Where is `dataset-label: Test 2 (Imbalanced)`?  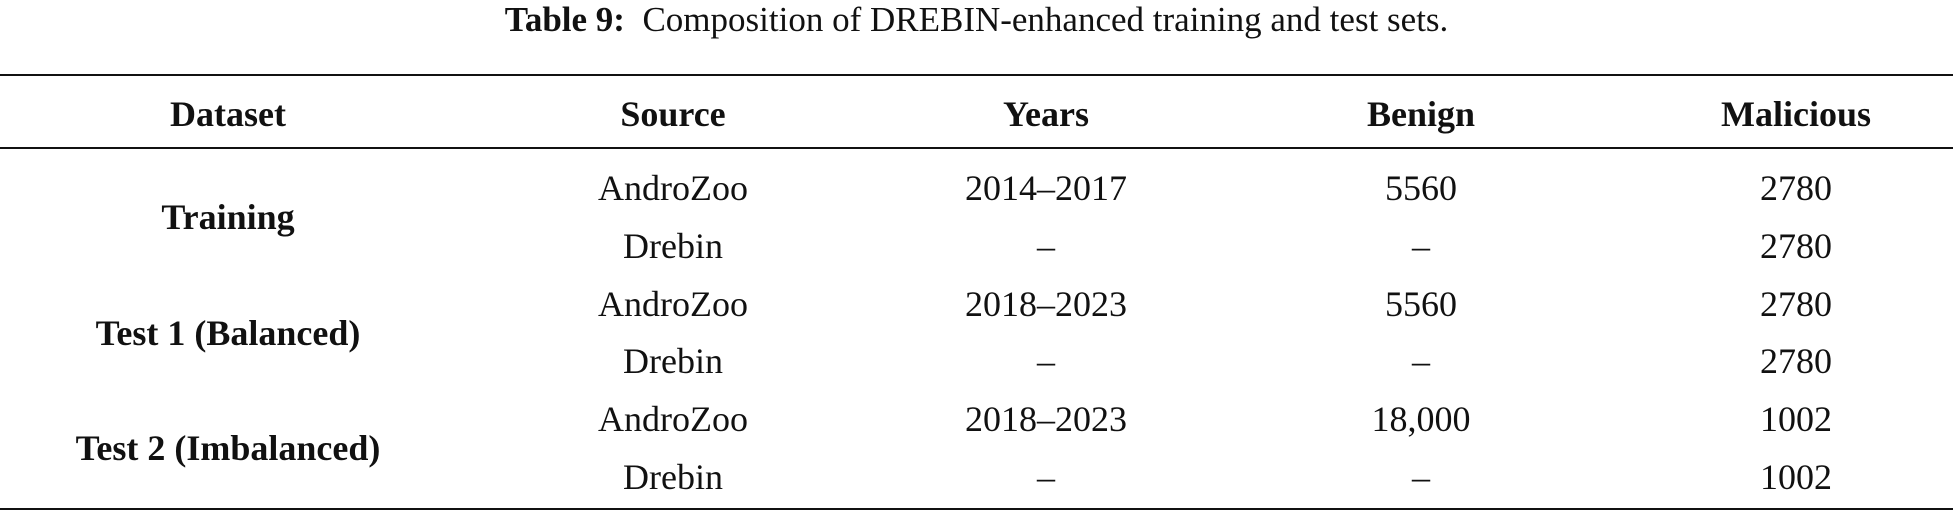
dataset-label: Test 2 (Imbalanced) is located at coordinates (228, 448).